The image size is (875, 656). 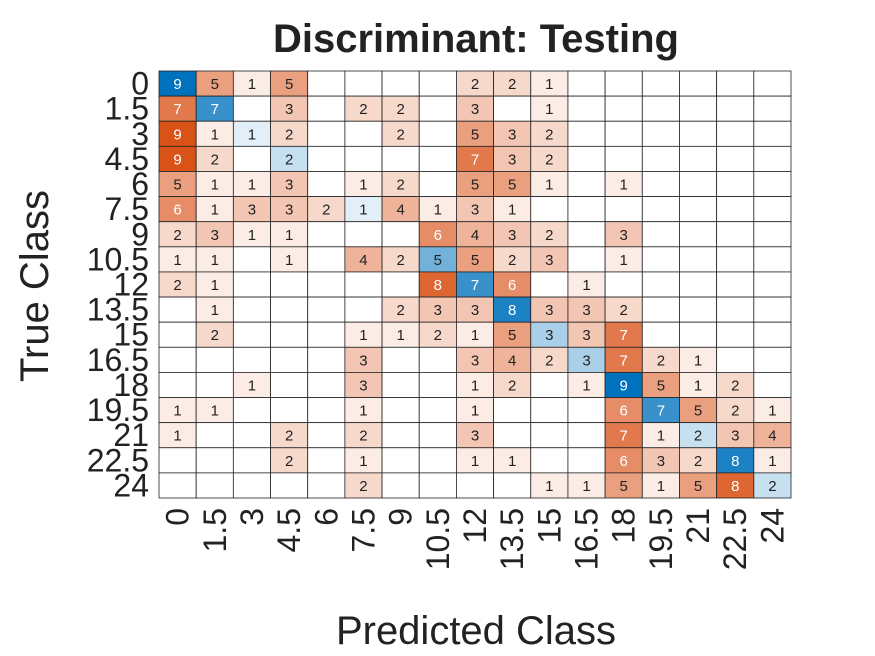 I want to click on x-tick-label: 18, so click(x=624, y=526).